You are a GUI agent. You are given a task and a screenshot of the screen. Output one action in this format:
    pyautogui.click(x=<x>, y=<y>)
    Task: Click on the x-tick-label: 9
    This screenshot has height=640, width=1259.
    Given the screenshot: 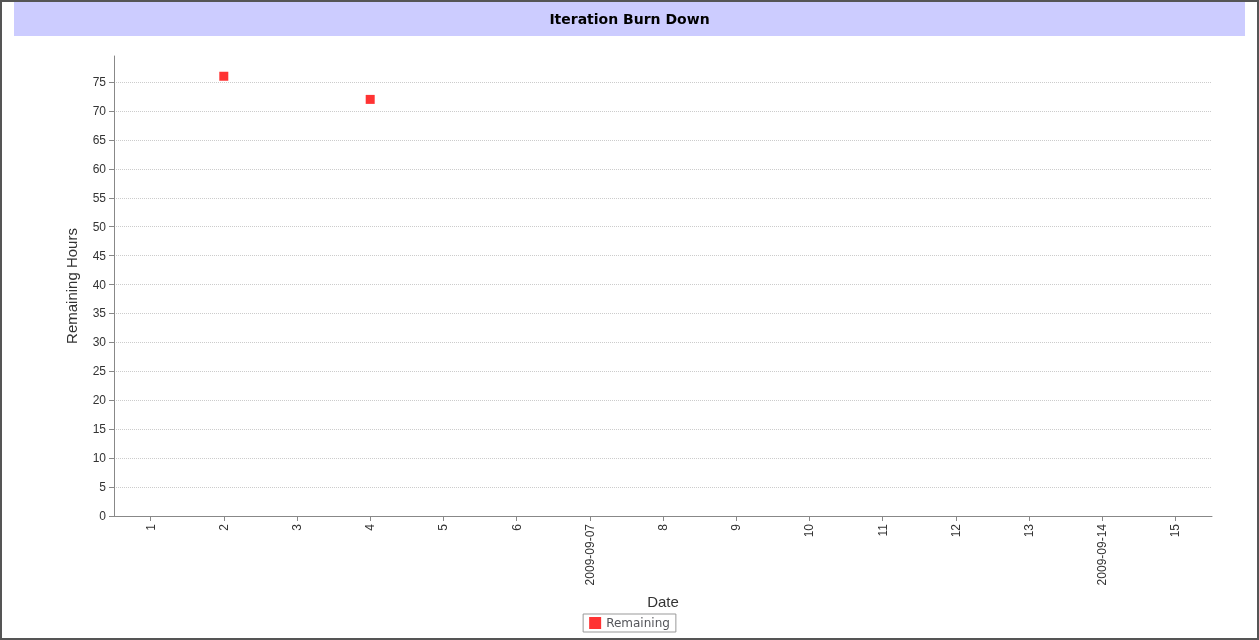 What is the action you would take?
    pyautogui.click(x=736, y=527)
    